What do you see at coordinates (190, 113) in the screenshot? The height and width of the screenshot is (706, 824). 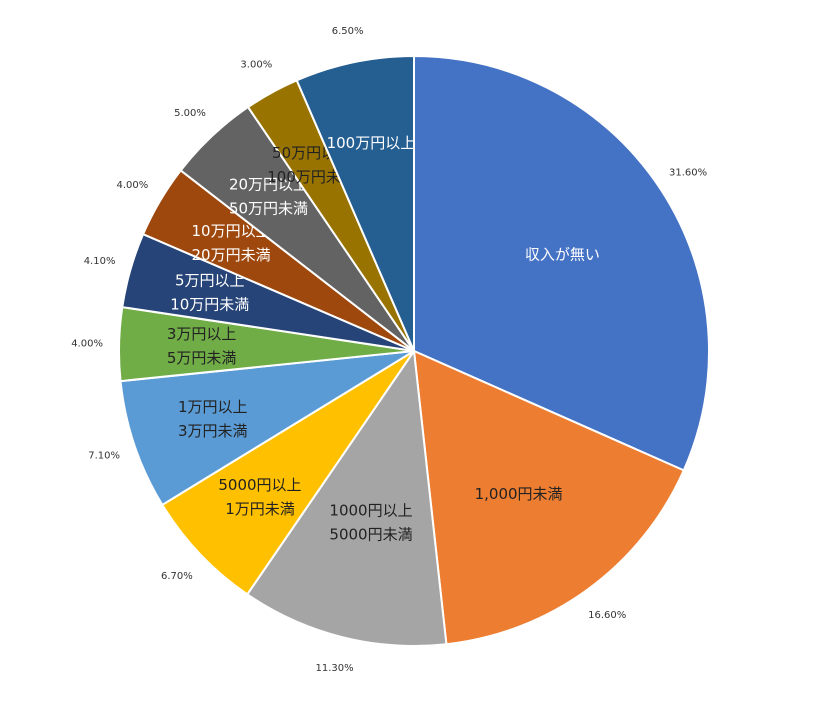 I see `value-label: 5.00%` at bounding box center [190, 113].